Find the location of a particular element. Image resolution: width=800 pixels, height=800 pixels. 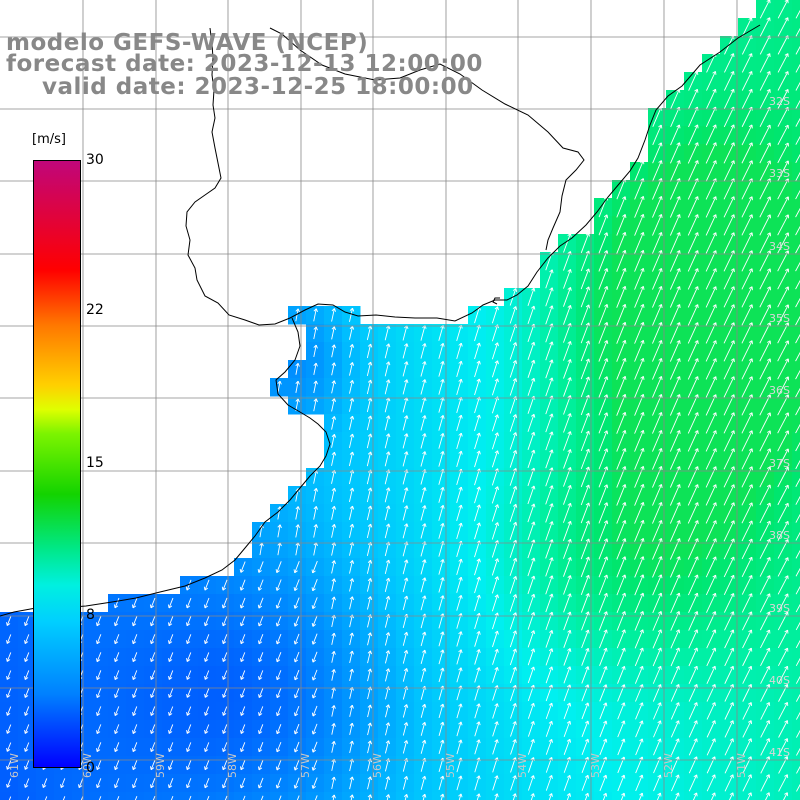

lat-label: 33S is located at coordinates (779, 173).